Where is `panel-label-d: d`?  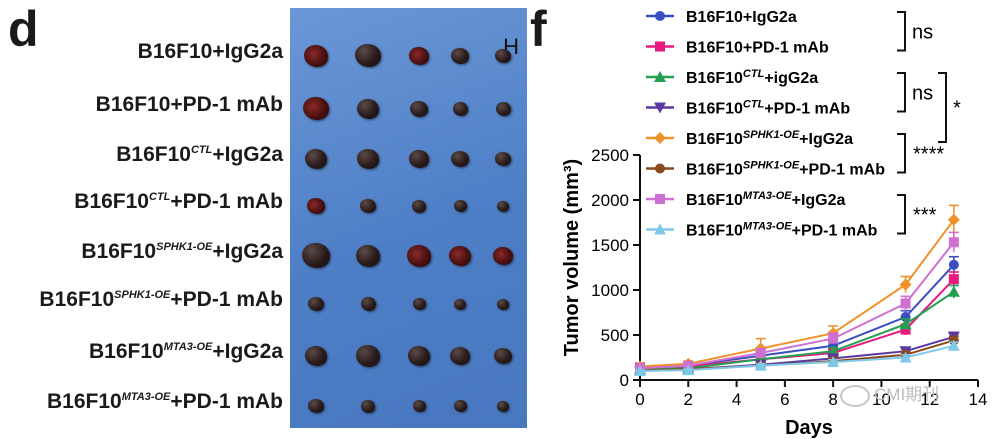 panel-label-d: d is located at coordinates (23, 29).